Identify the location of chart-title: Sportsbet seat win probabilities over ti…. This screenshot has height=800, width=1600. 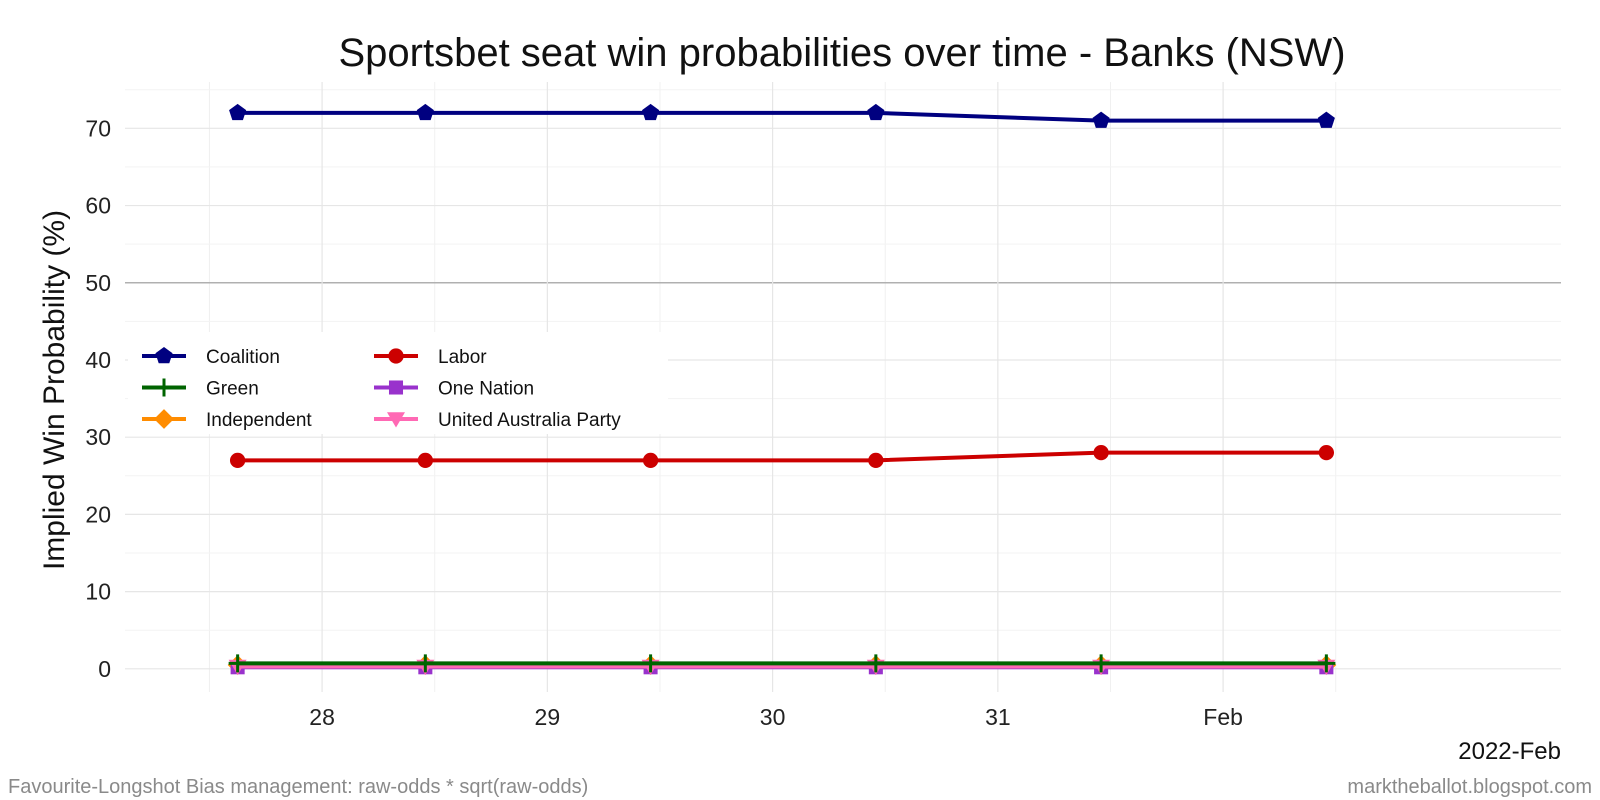
(841, 53).